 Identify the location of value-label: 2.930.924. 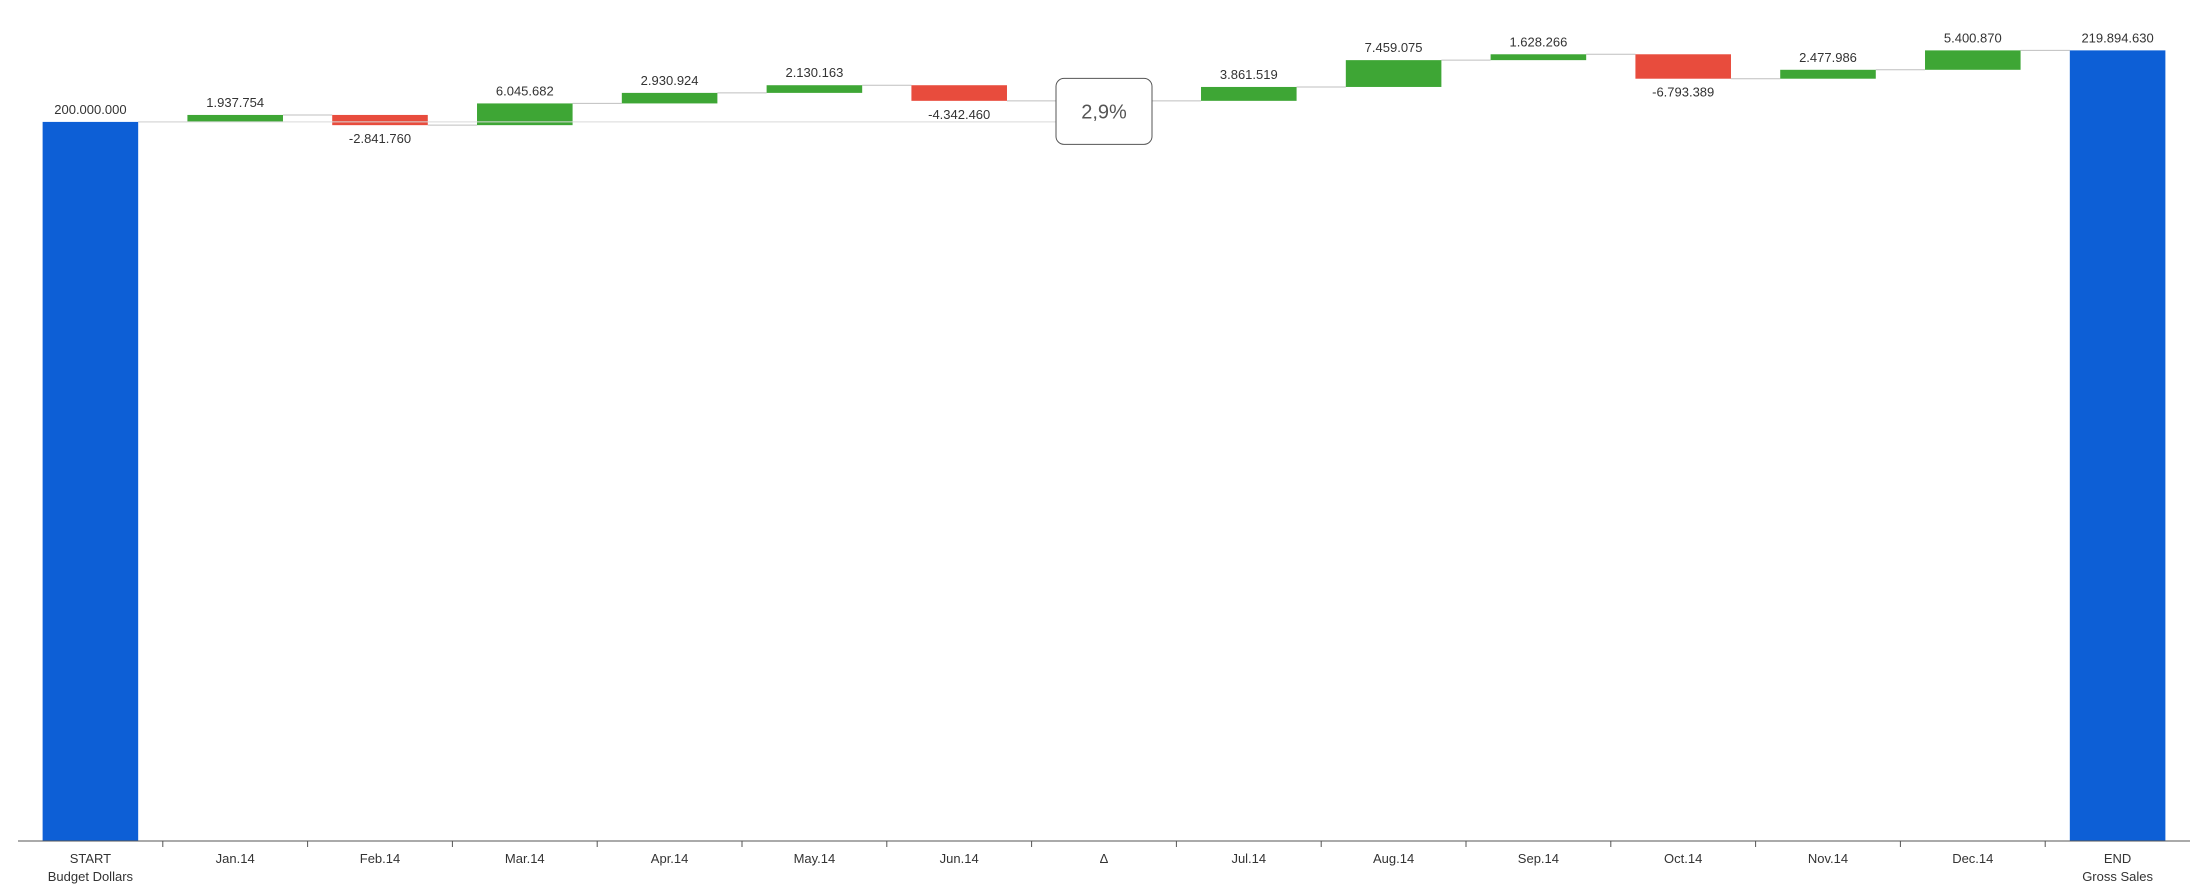
(670, 80).